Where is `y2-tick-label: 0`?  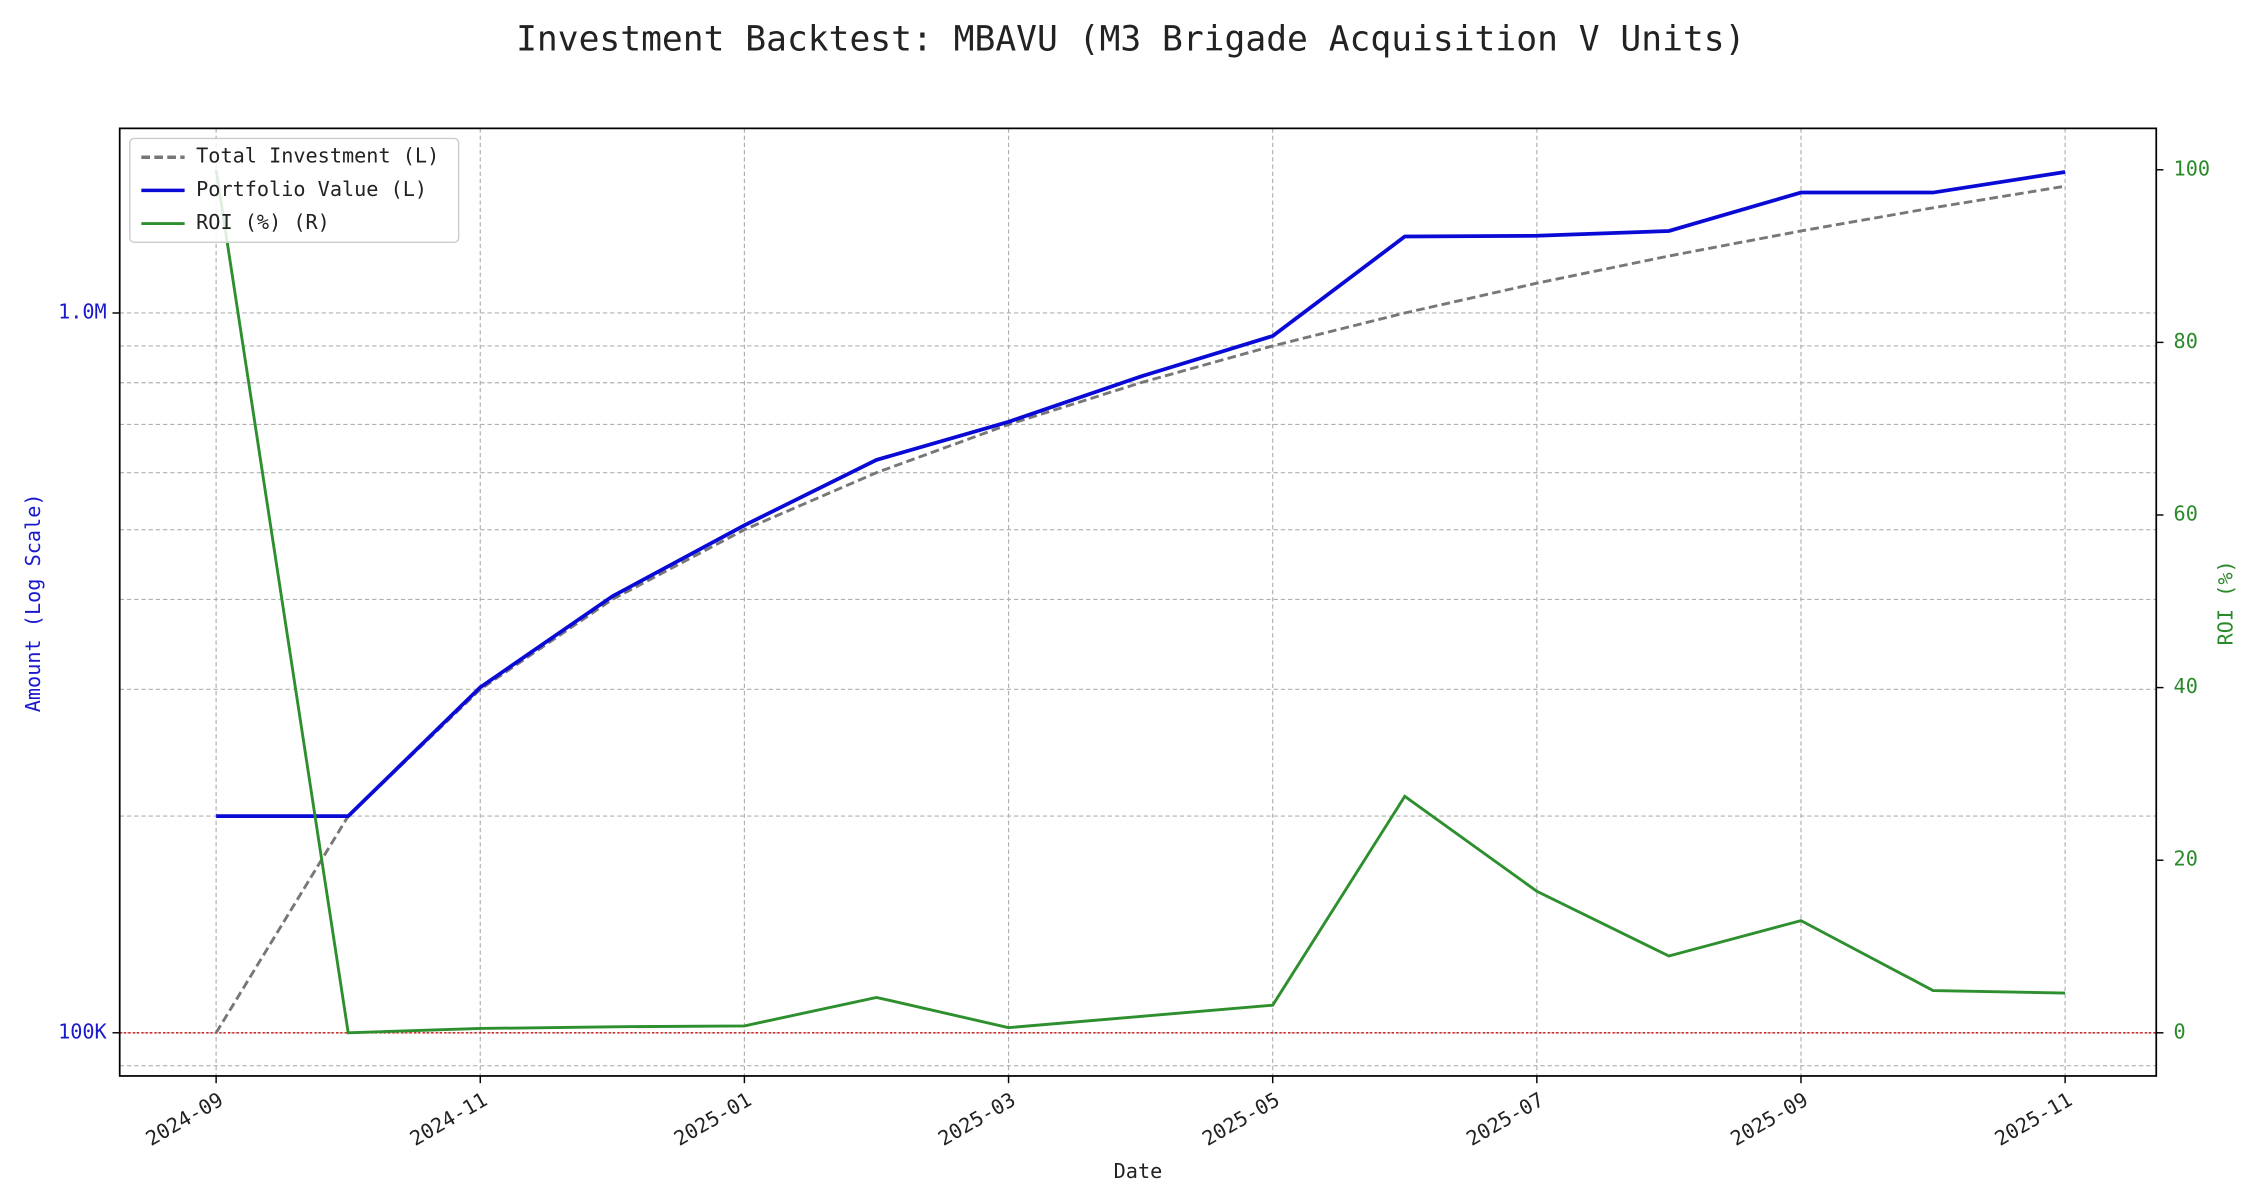
y2-tick-label: 0 is located at coordinates (2180, 1031).